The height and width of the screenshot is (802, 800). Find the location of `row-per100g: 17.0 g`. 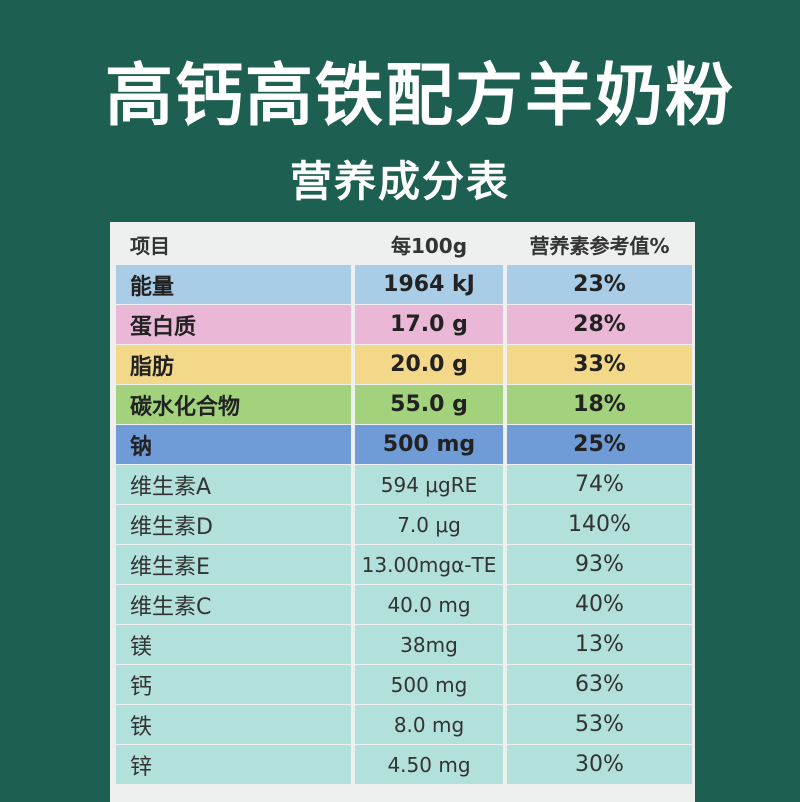

row-per100g: 17.0 g is located at coordinates (429, 324).